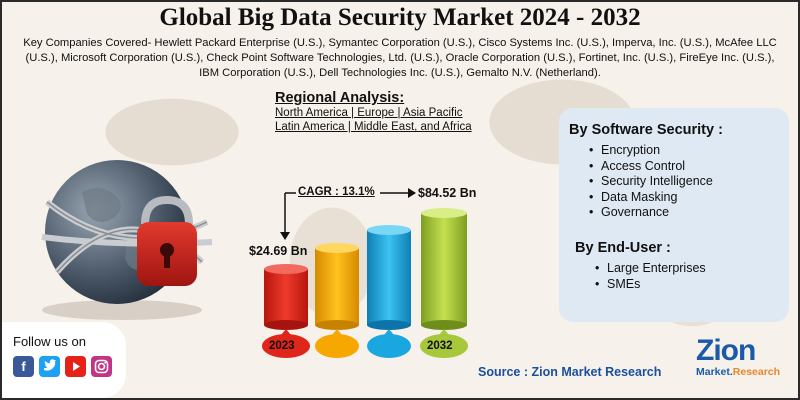  What do you see at coordinates (656, 151) in the screenshot?
I see `list-item: Encryption` at bounding box center [656, 151].